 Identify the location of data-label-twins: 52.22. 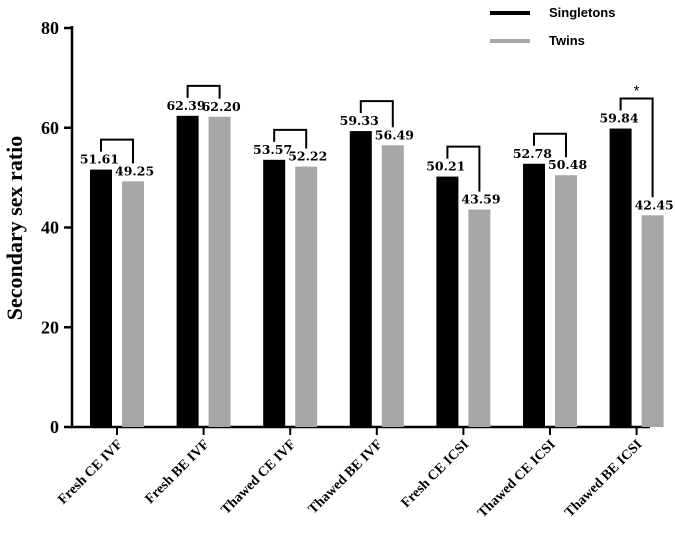
(307, 156).